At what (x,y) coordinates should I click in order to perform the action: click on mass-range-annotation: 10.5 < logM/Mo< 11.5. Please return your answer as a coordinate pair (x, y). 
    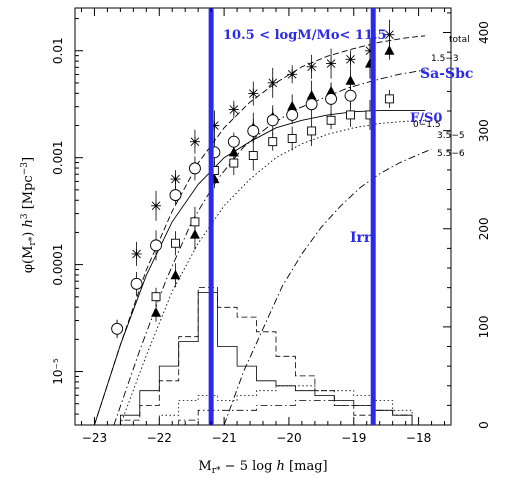
    Looking at the image, I should click on (305, 35).